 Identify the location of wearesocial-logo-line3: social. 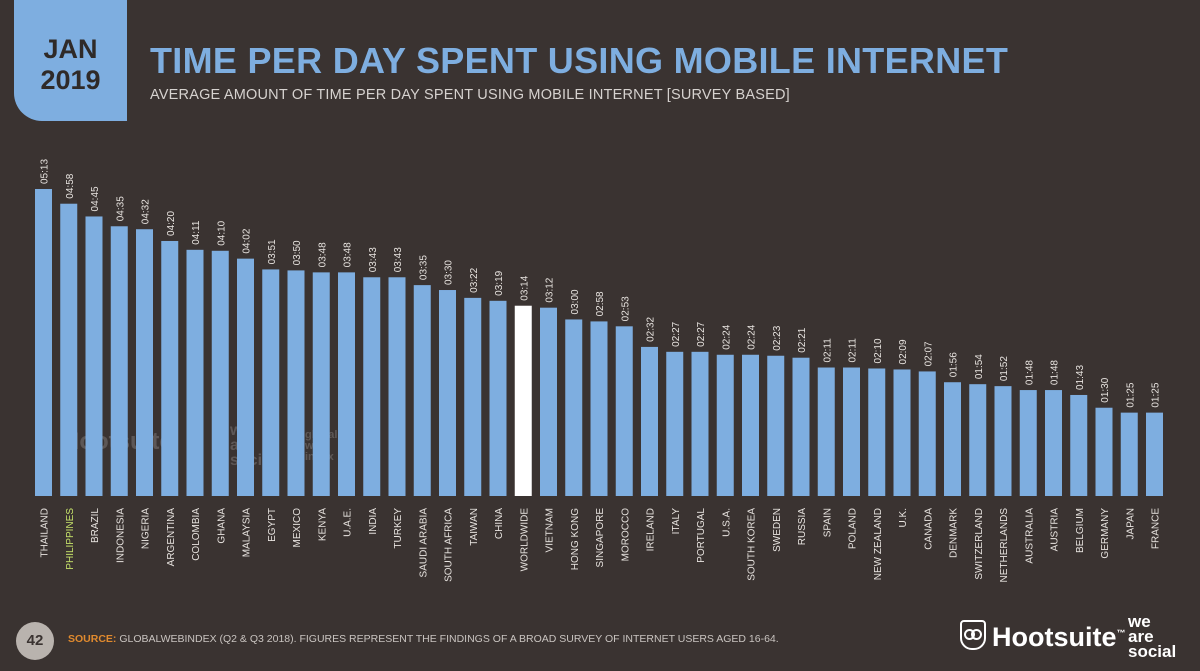
(1152, 651).